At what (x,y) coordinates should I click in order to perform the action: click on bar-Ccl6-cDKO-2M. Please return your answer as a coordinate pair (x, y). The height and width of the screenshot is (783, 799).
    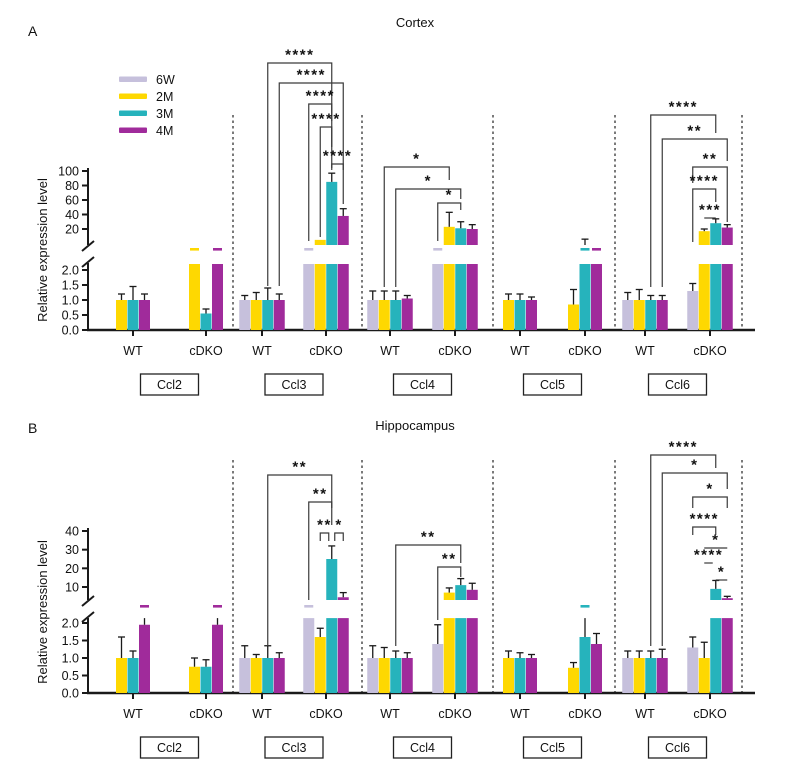
    Looking at the image, I should click on (704, 297).